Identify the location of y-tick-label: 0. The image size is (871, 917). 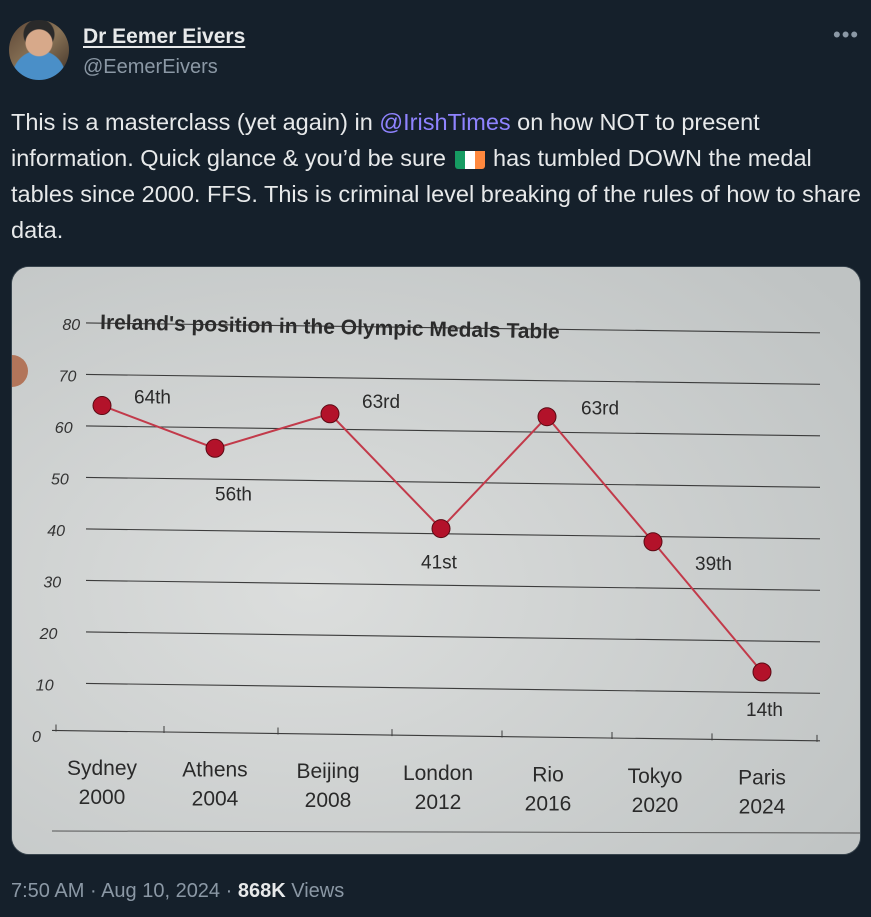
(36, 737).